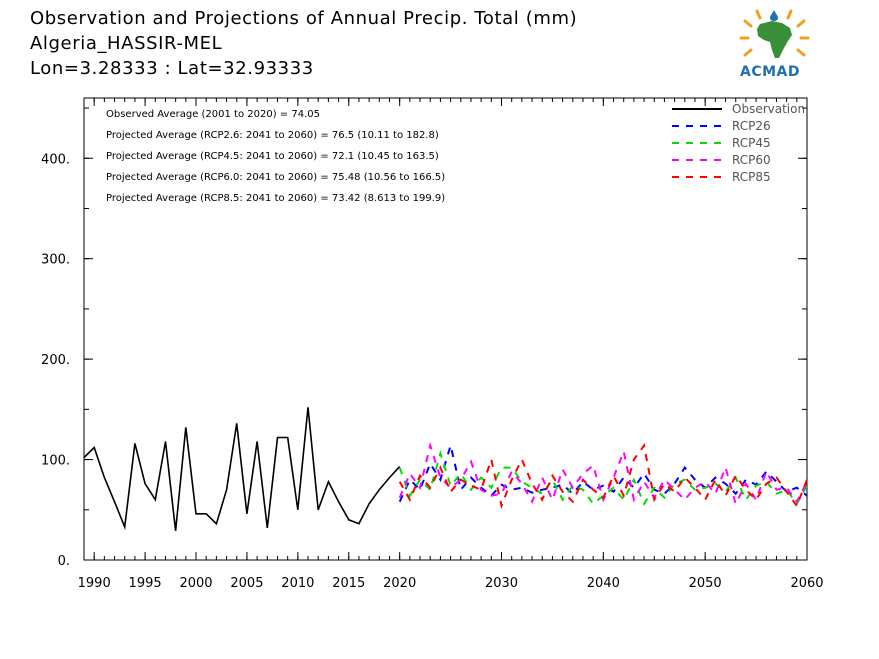  Describe the element at coordinates (246, 583) in the screenshot. I see `x-tick-label: 2005` at that location.